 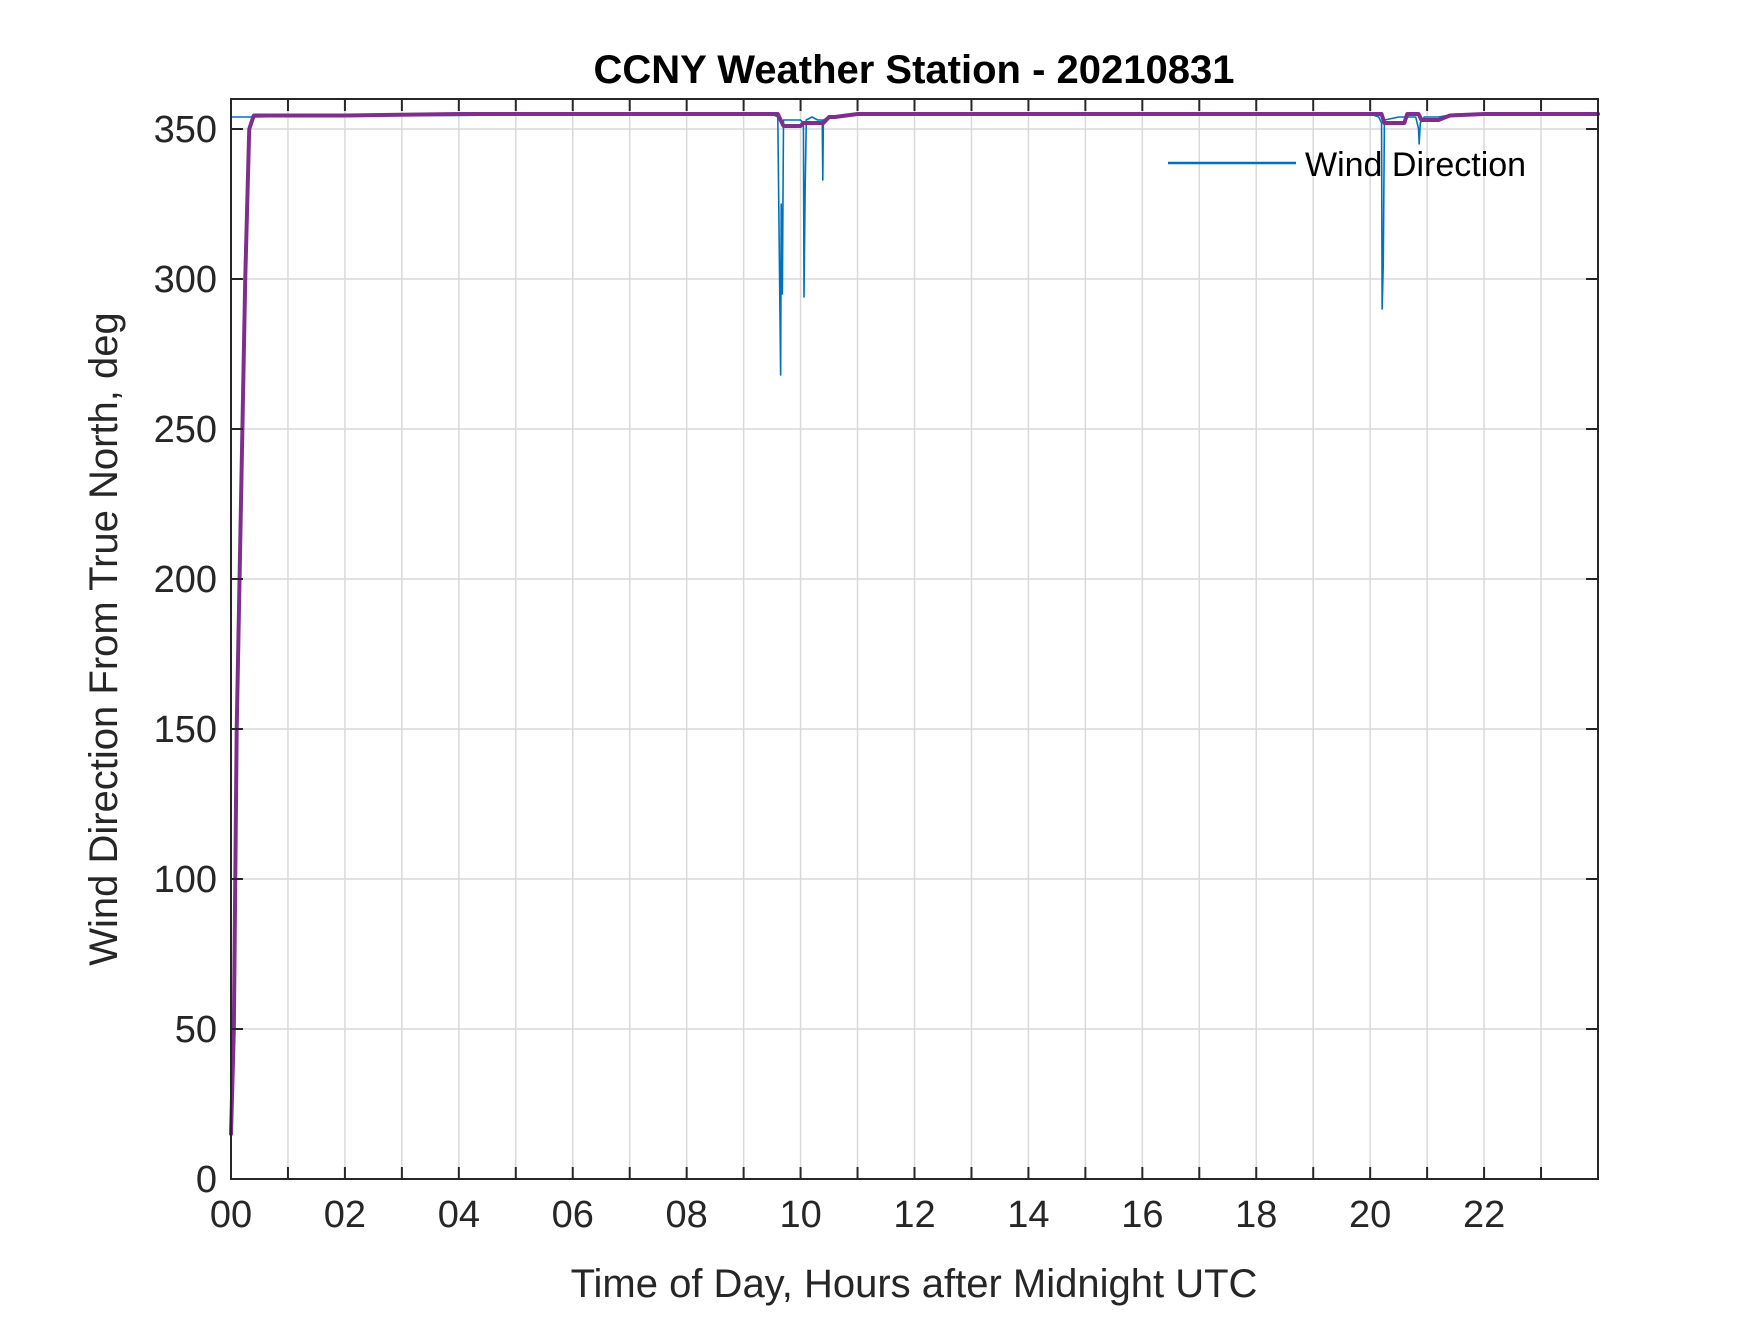 What do you see at coordinates (914, 1284) in the screenshot?
I see `x-axis-label: Time of Day, Hours after Midnight UTC` at bounding box center [914, 1284].